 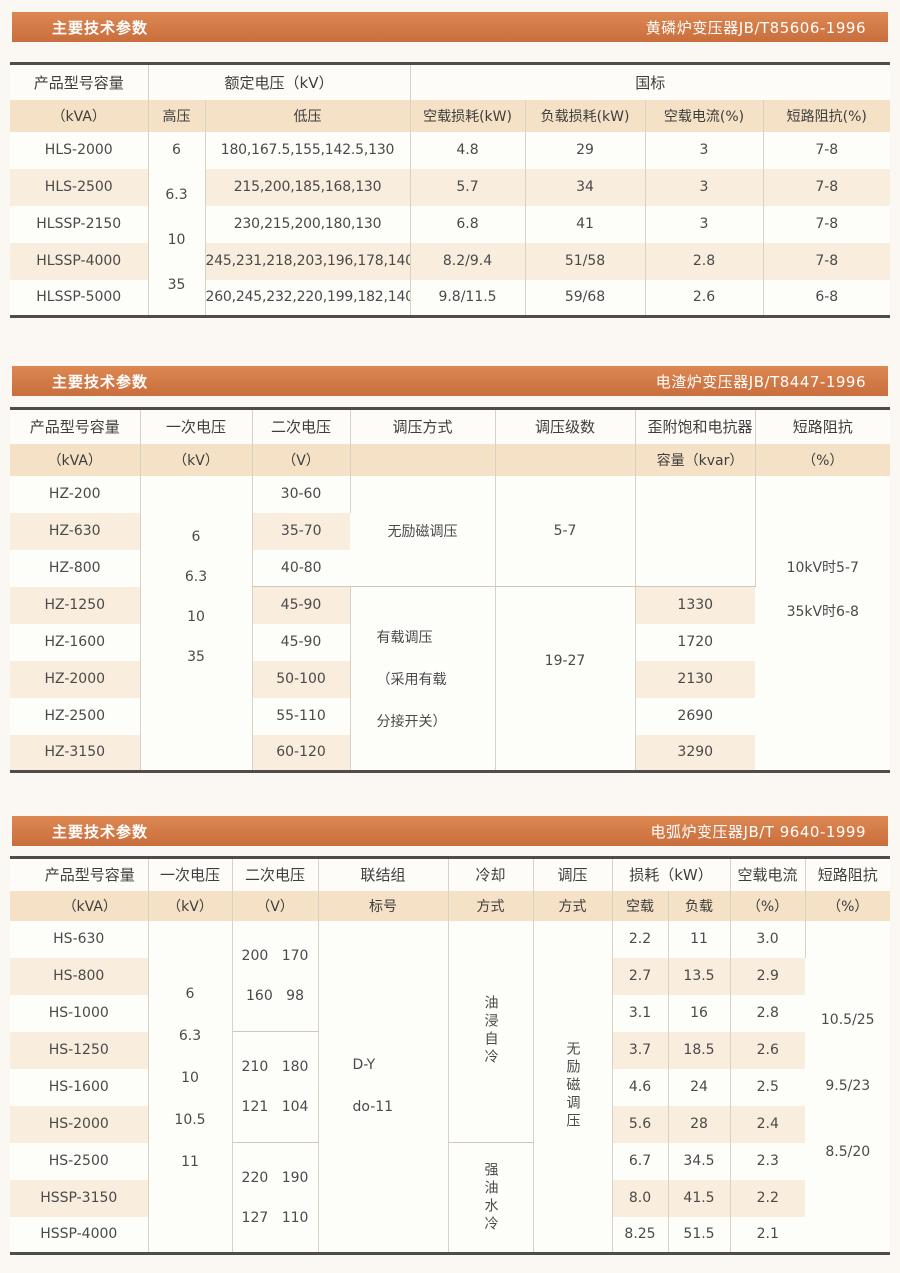 What do you see at coordinates (640, 1161) in the screenshot?
I see `noload-loss-cell: 6.7` at bounding box center [640, 1161].